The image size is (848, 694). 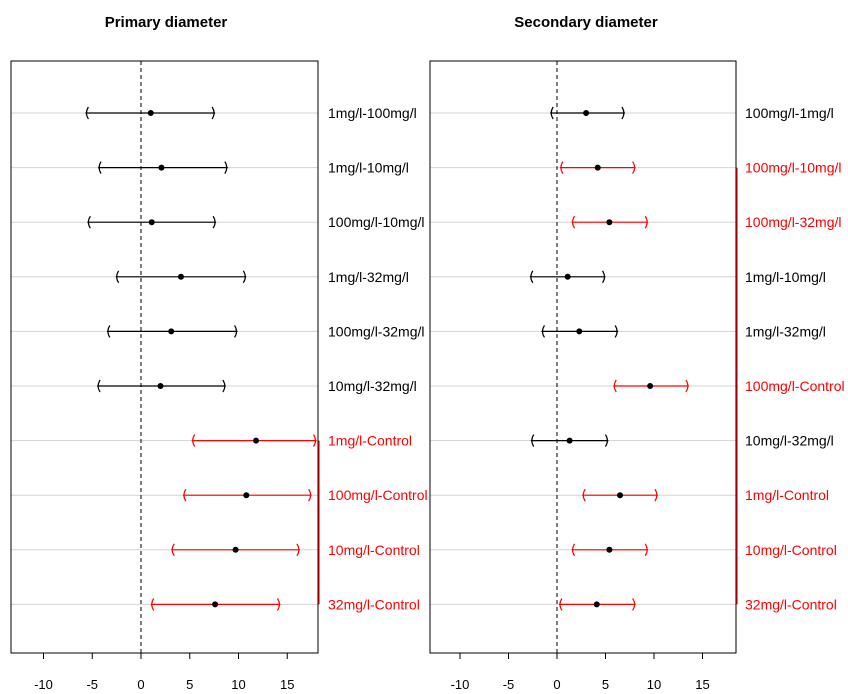 I want to click on chart-title: Secondary diameter, so click(x=586, y=22).